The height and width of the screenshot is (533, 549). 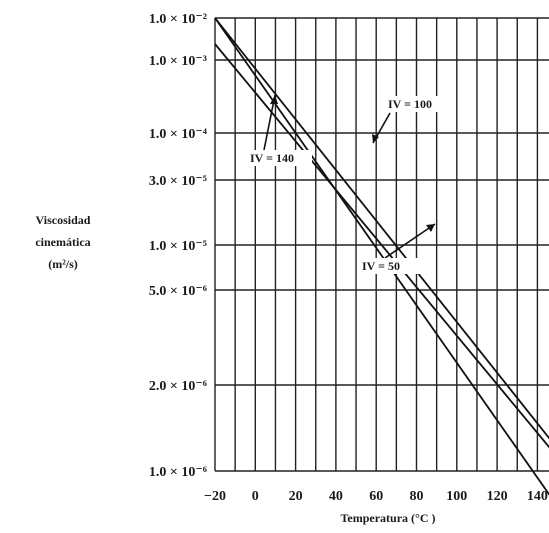 What do you see at coordinates (178, 181) in the screenshot?
I see `y-tick-label: 3.0 × 10⁻⁵` at bounding box center [178, 181].